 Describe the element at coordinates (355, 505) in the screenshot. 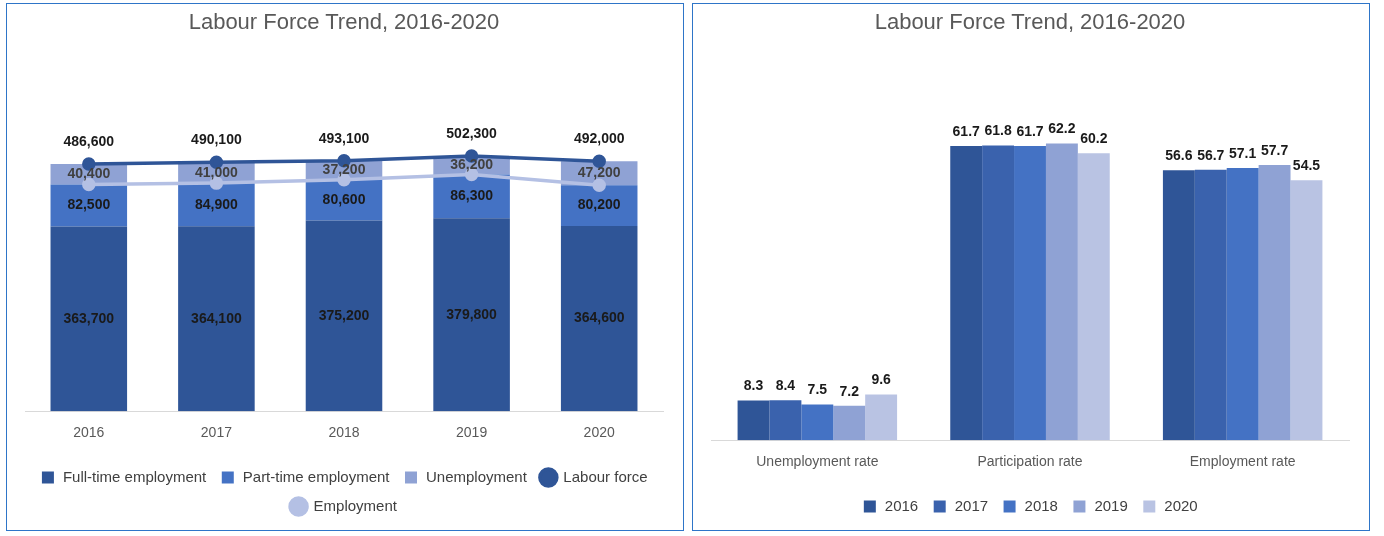

I see `legend-label: Employment` at that location.